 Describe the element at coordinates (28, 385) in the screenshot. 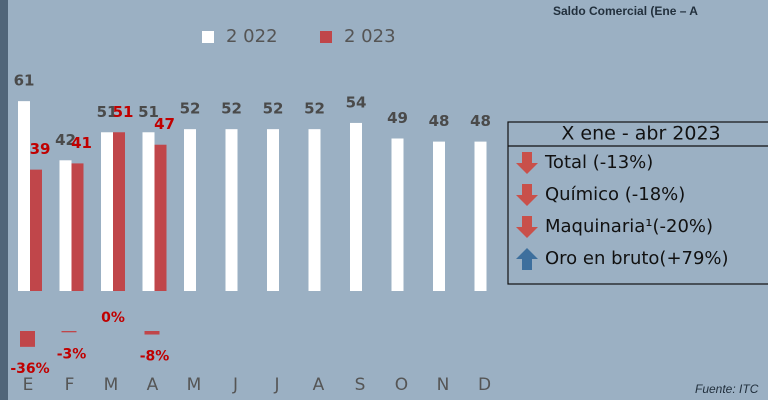

I see `x-tick-label: E` at that location.